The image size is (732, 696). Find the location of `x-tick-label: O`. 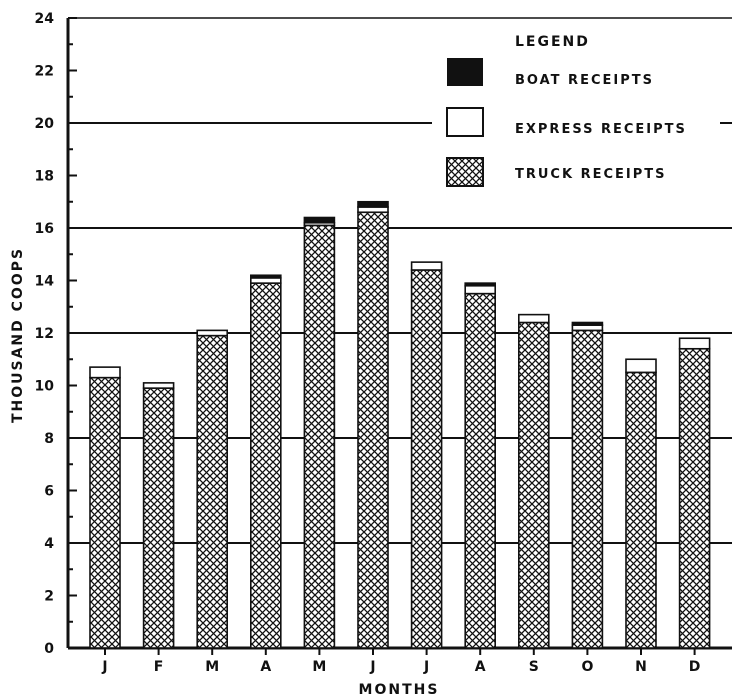

x-tick-label: O is located at coordinates (587, 667).